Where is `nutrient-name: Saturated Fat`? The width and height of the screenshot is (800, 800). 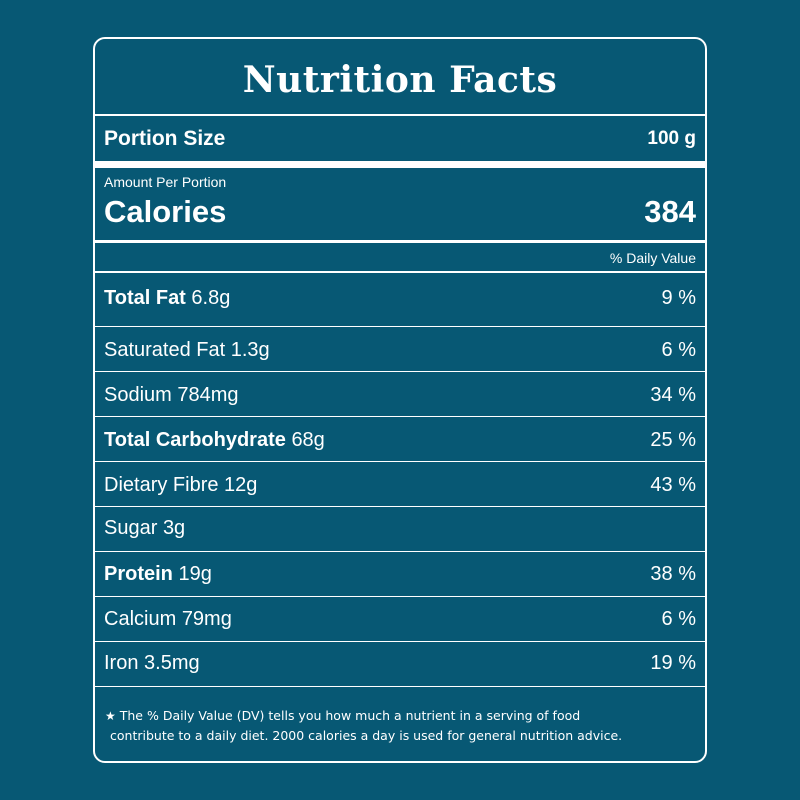 nutrient-name: Saturated Fat is located at coordinates (165, 350).